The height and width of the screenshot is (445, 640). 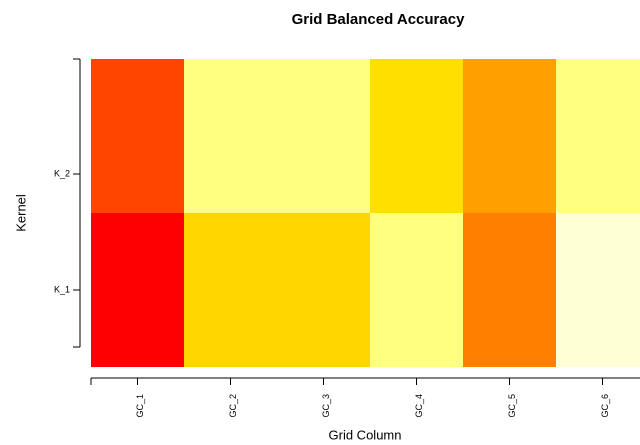 I want to click on chart-title: Grid Balanced Accuracy, so click(x=379, y=19).